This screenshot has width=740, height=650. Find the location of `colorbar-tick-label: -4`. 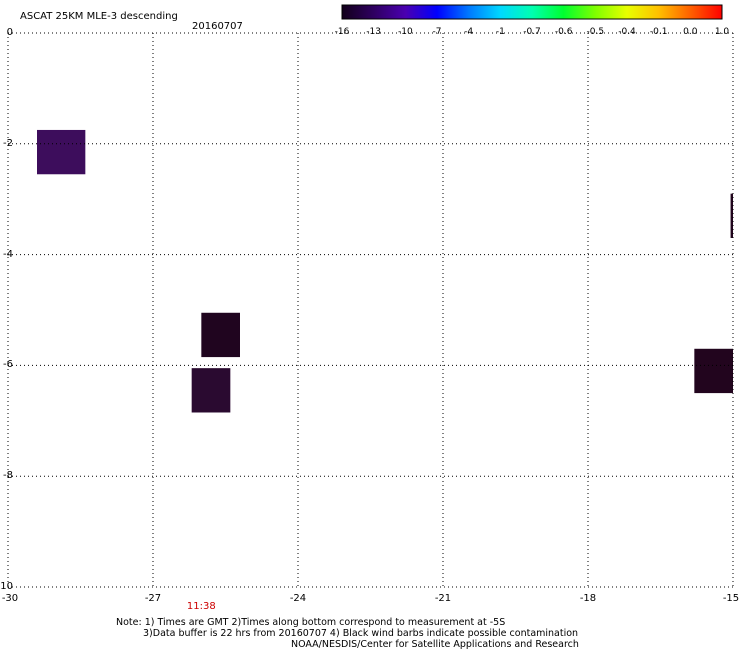

colorbar-tick-label: -4 is located at coordinates (469, 32).